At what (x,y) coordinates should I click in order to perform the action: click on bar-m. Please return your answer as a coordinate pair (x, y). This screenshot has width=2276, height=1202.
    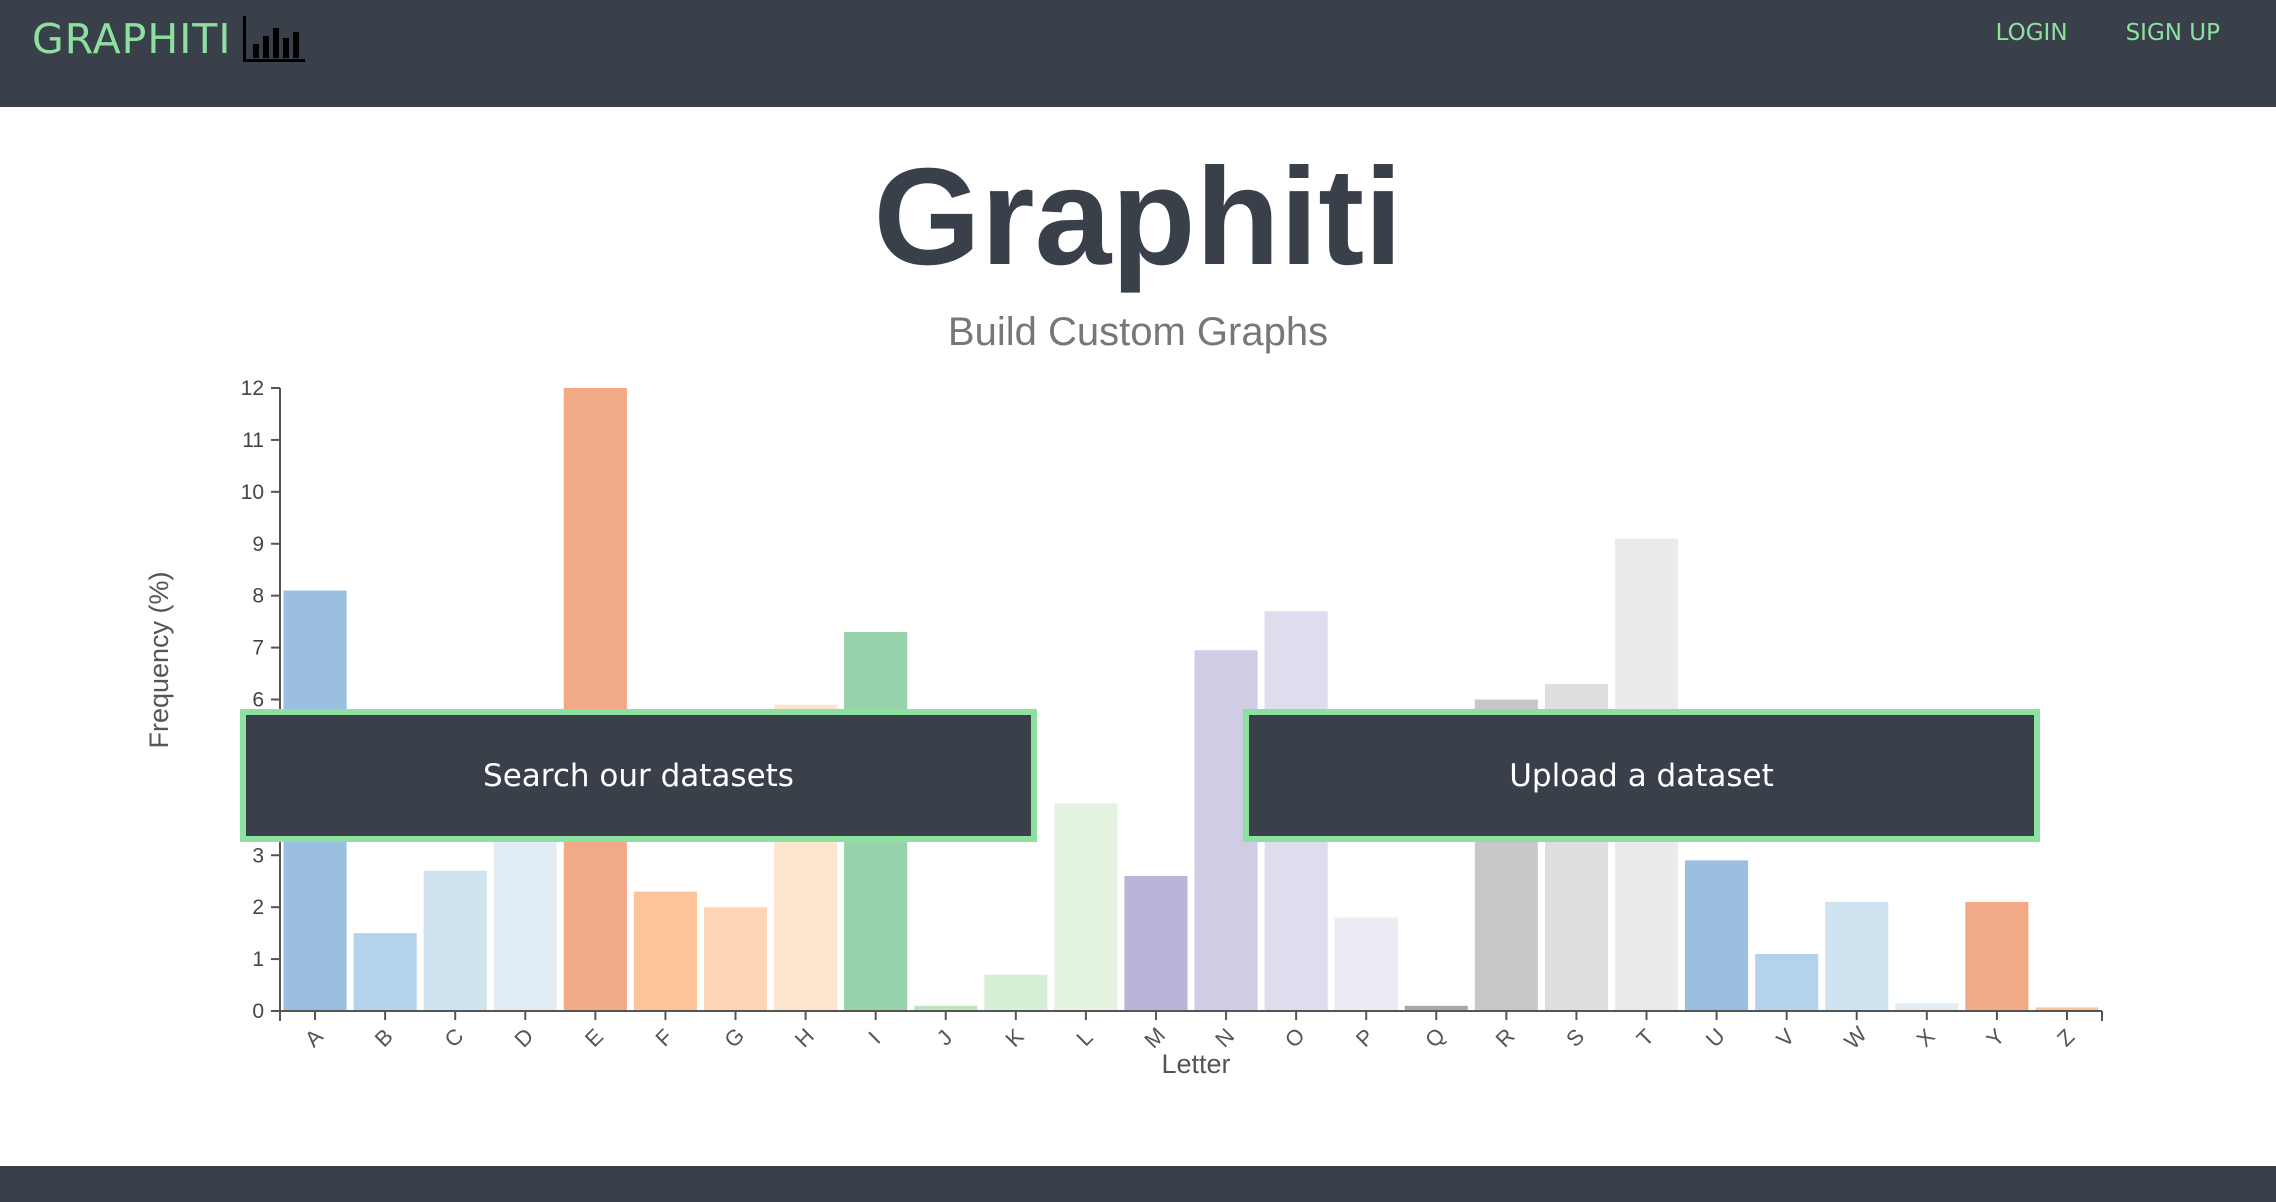
    Looking at the image, I should click on (1156, 943).